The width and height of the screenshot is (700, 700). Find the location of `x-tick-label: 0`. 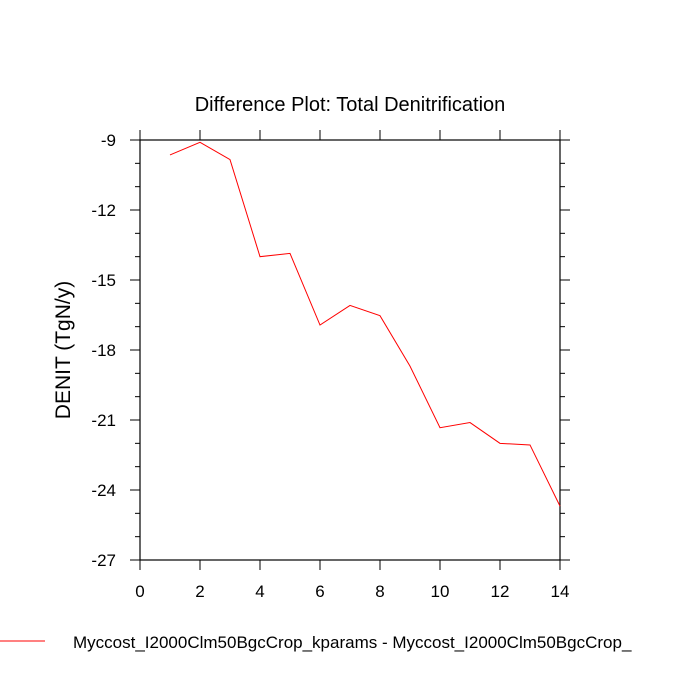

x-tick-label: 0 is located at coordinates (139, 591).